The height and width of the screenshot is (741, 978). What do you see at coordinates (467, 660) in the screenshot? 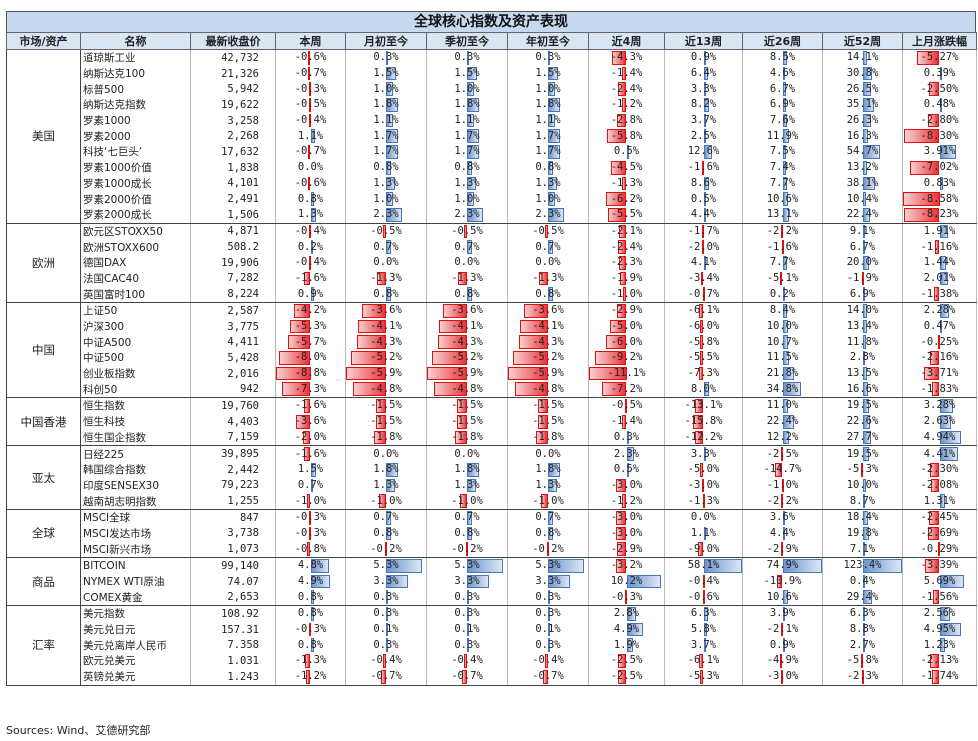
I see `data-label: -0.4%` at bounding box center [467, 660].